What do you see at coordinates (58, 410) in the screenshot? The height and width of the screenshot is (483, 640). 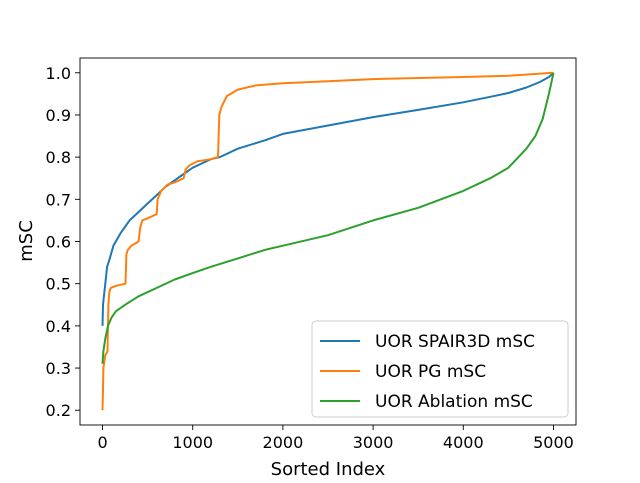 I see `y-tick-label: 0.2` at bounding box center [58, 410].